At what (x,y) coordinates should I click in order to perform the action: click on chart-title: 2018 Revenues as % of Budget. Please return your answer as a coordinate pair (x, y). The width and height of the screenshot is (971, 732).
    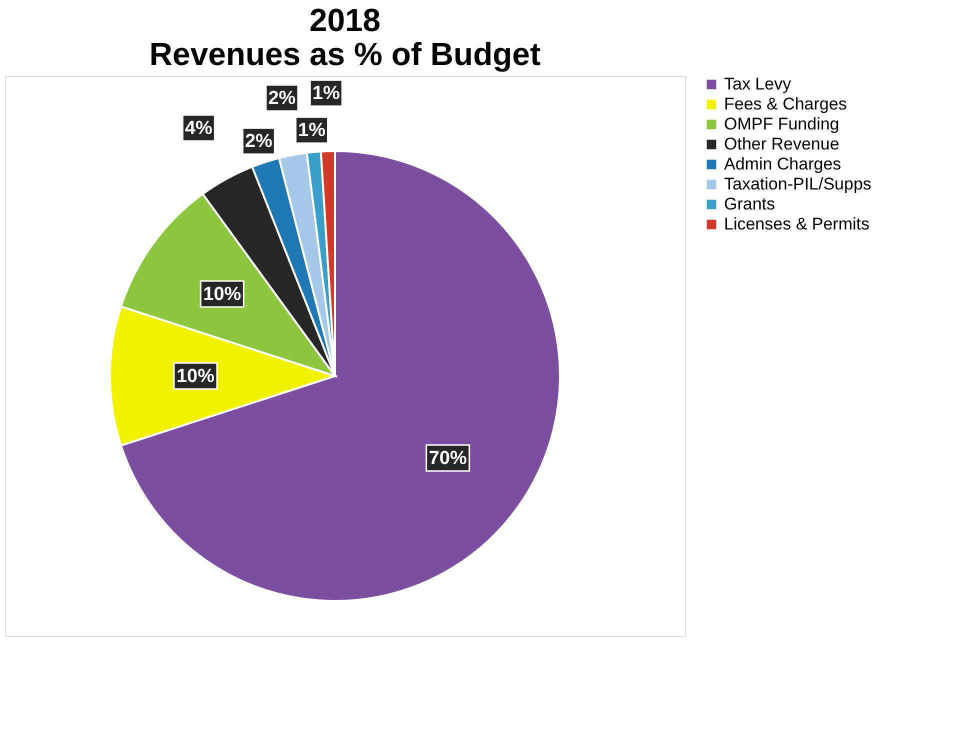
    Looking at the image, I should click on (345, 37).